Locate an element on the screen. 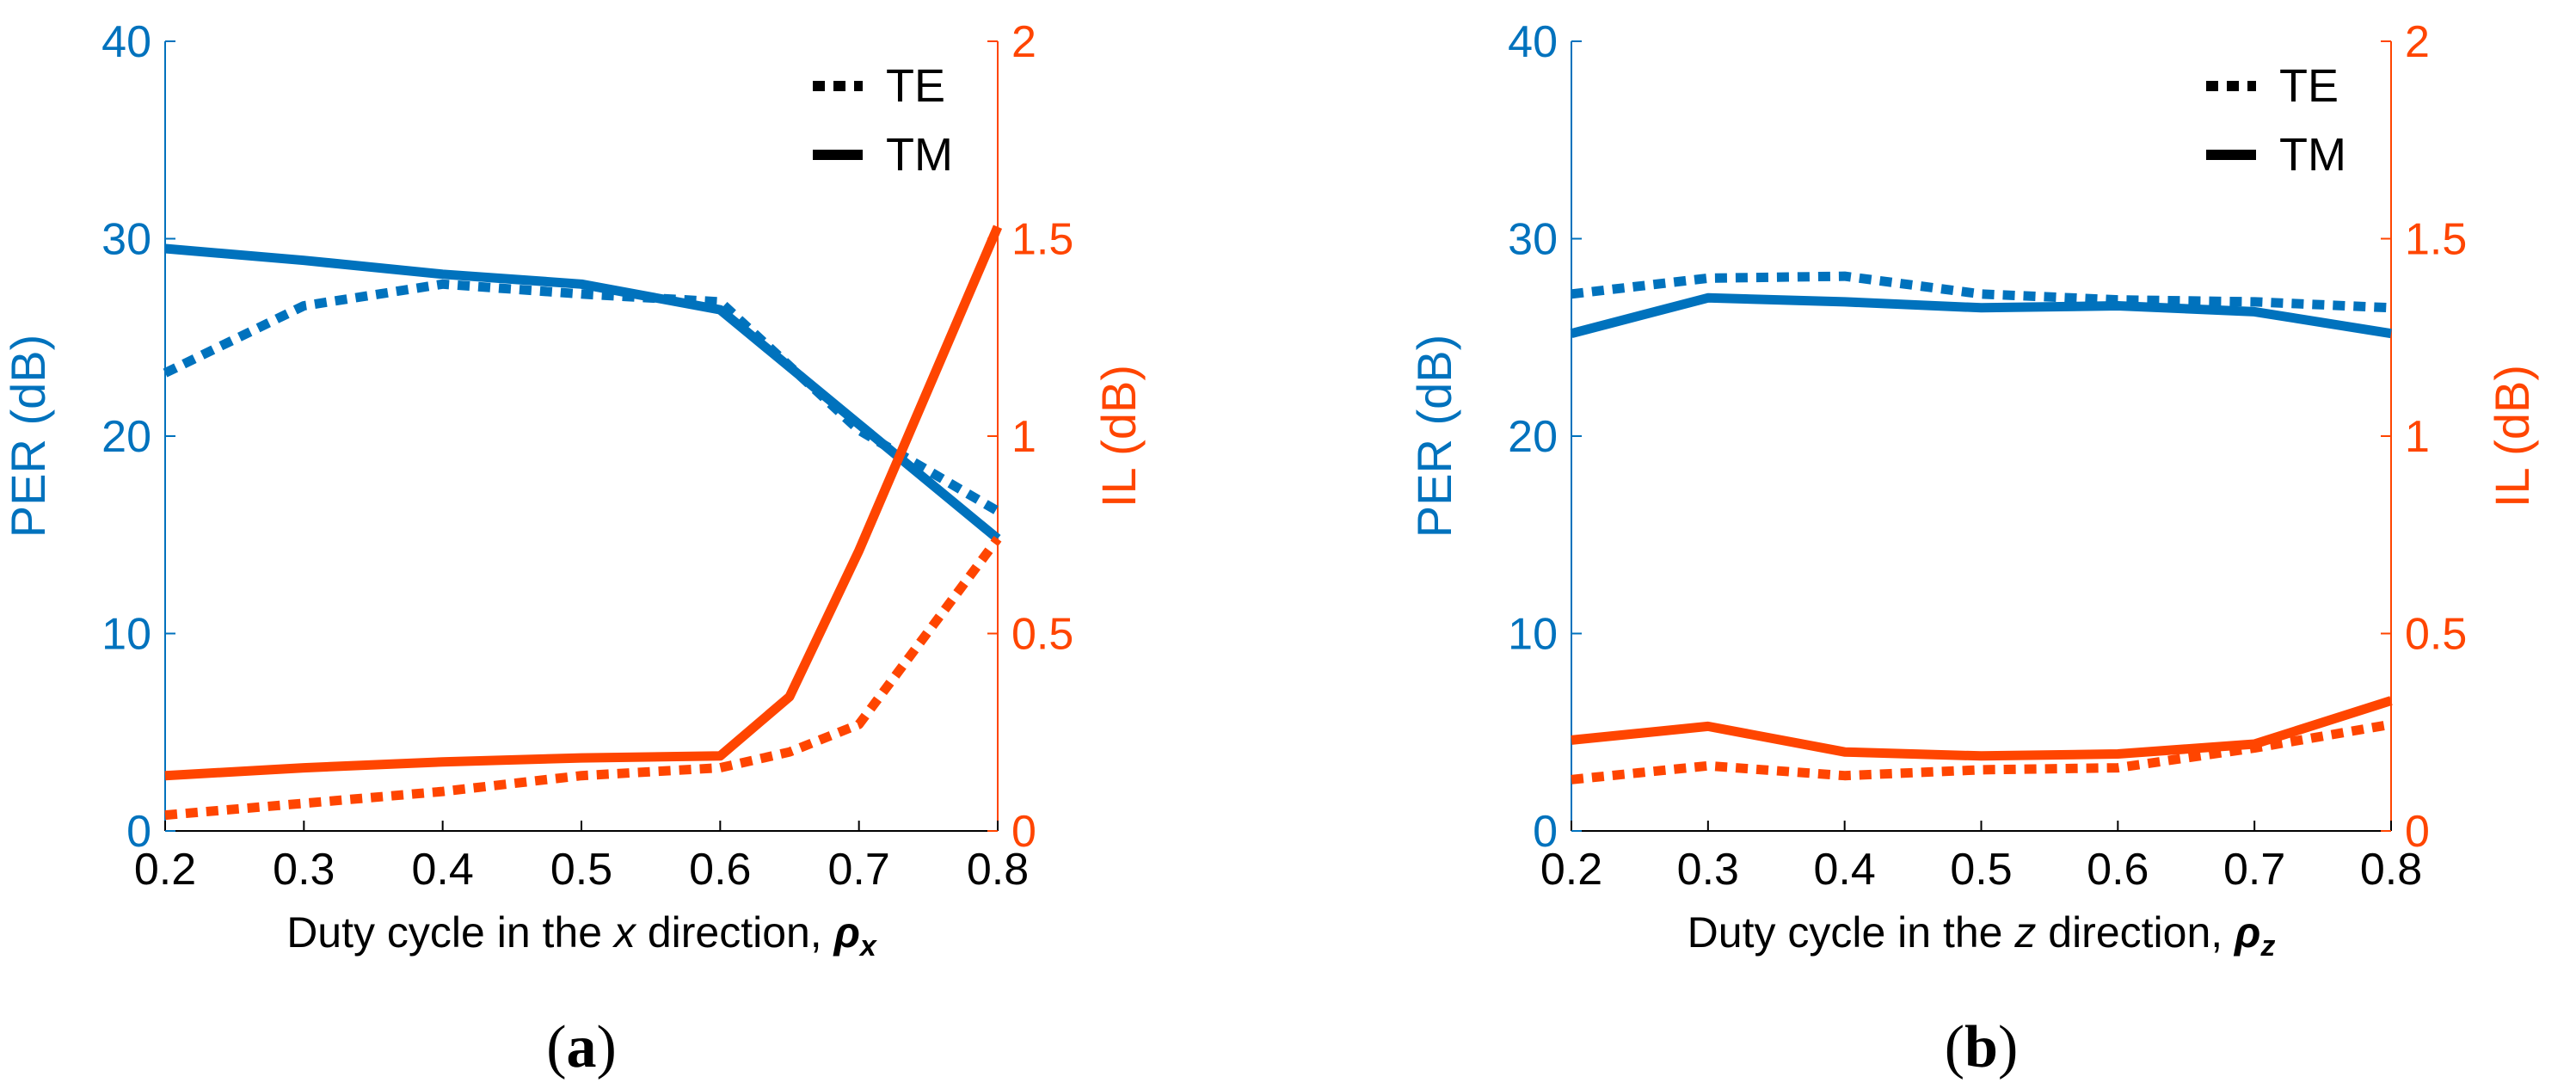 Image resolution: width=2576 pixels, height=1089 pixels. caption-letter: a is located at coordinates (582, 1047).